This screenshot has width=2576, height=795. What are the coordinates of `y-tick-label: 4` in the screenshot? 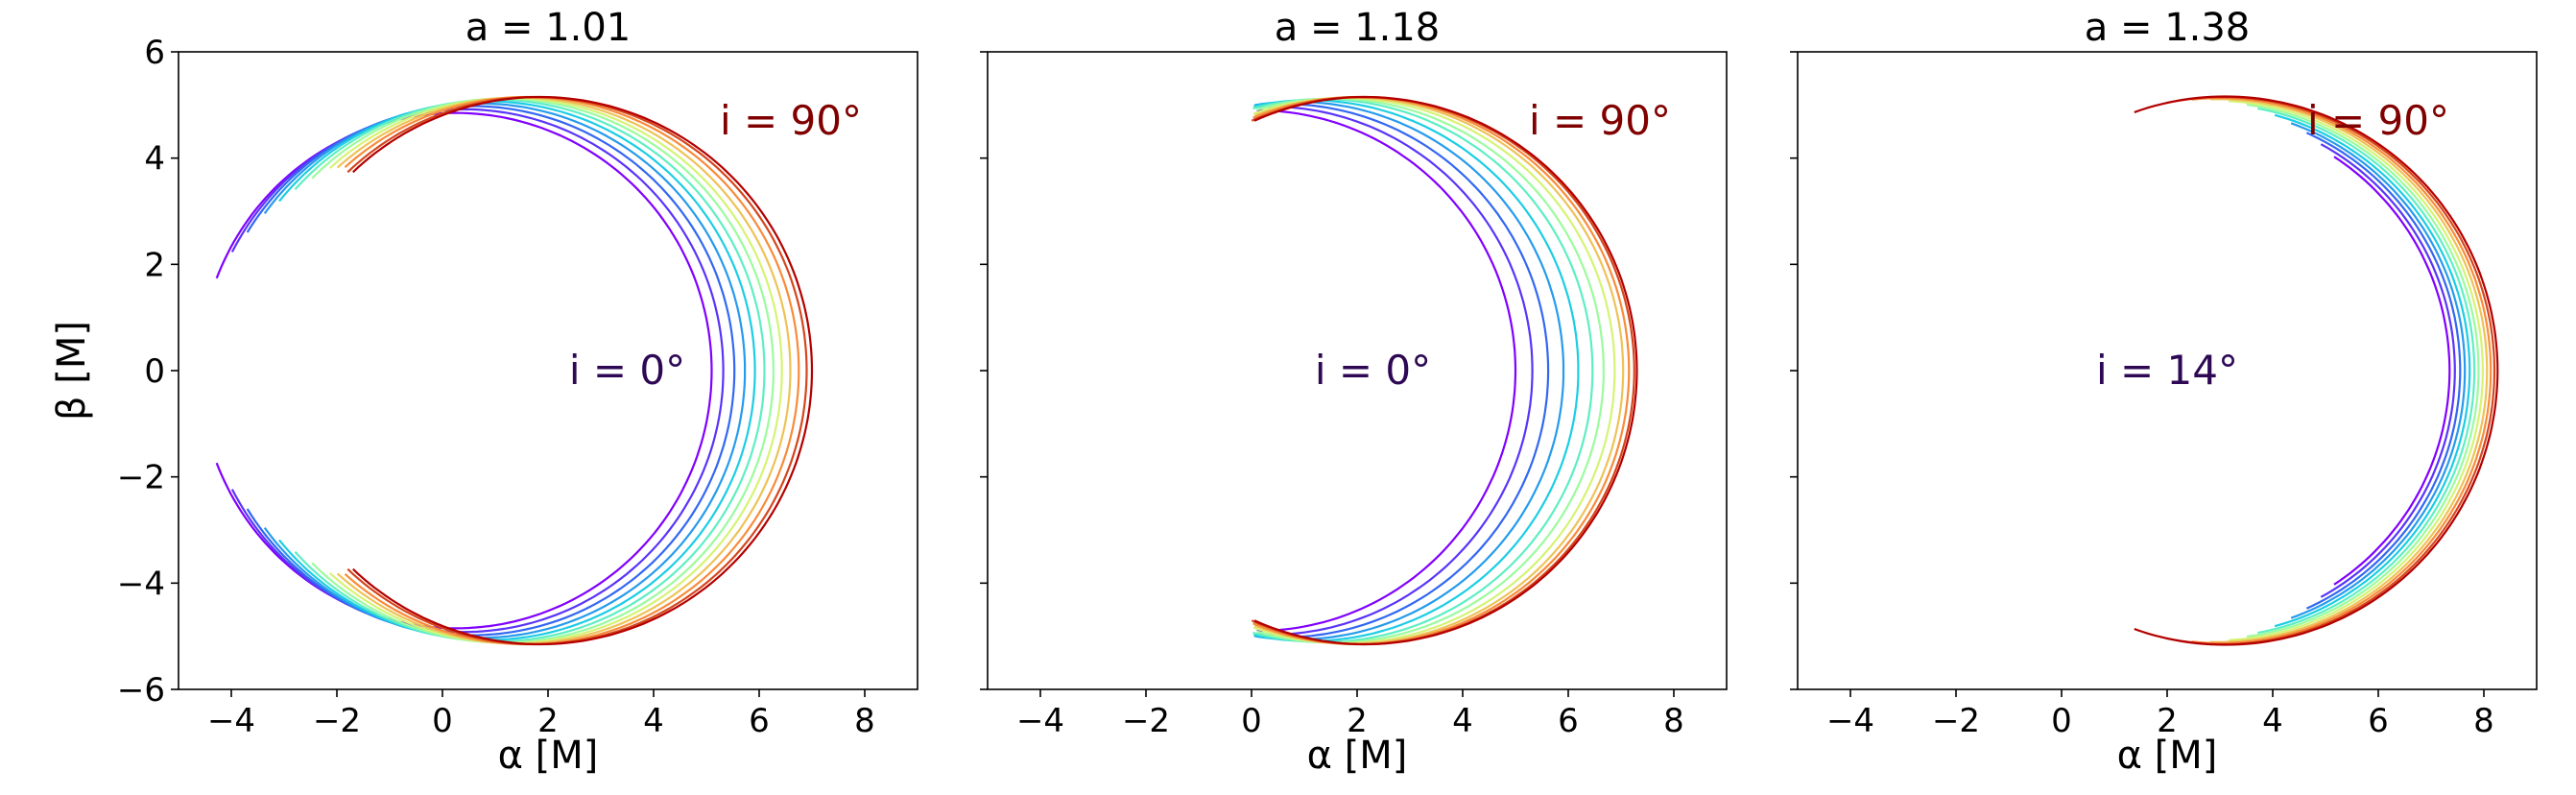 It's located at (154, 160).